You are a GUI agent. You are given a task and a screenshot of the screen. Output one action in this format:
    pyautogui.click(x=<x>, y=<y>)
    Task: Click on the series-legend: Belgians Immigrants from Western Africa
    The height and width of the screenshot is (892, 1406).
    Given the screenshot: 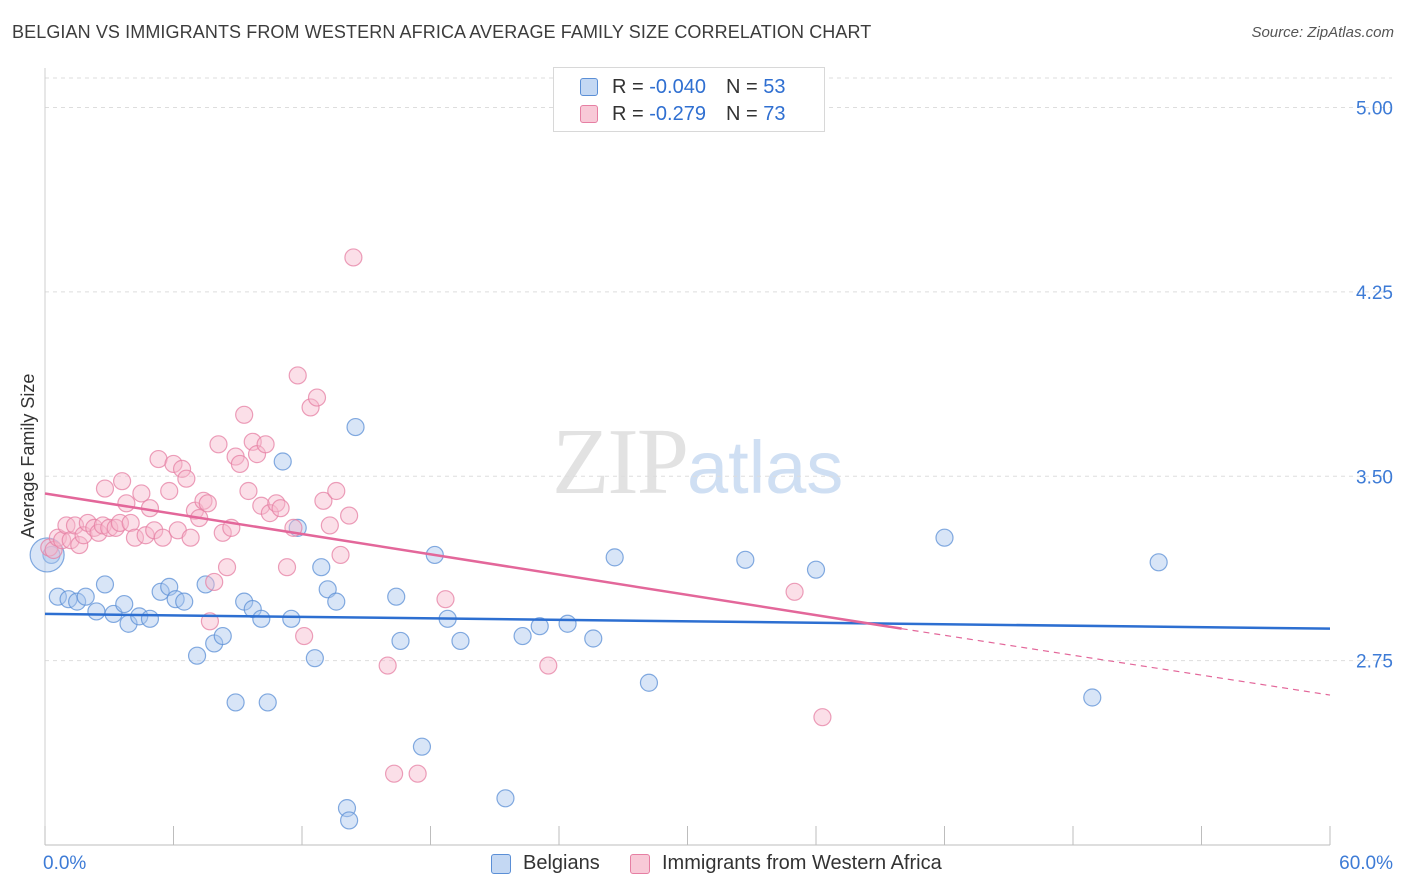 What is the action you would take?
    pyautogui.click(x=703, y=865)
    